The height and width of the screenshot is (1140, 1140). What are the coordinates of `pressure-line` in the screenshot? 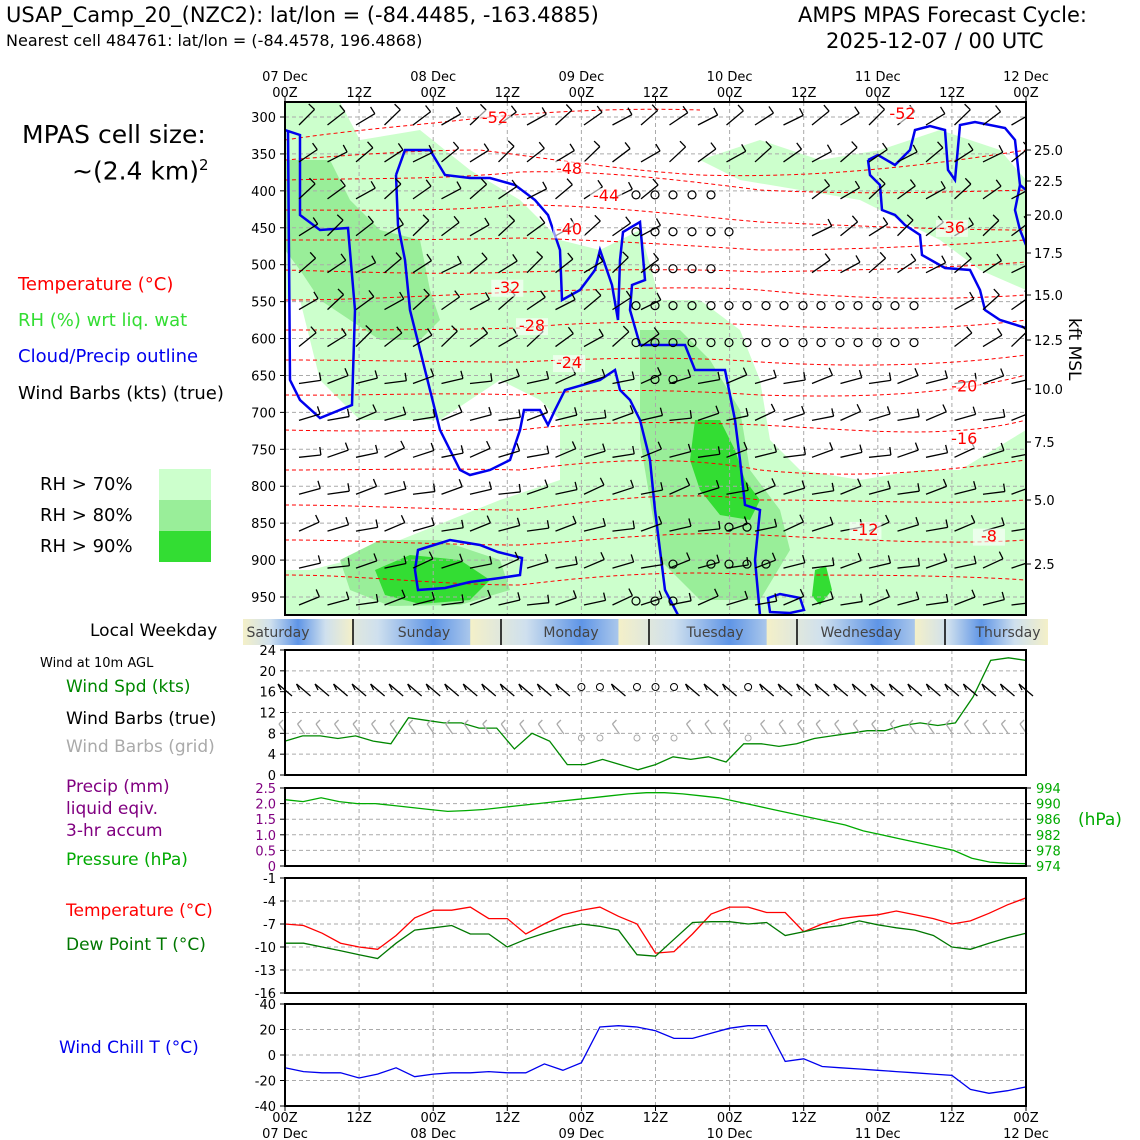 It's located at (655, 828).